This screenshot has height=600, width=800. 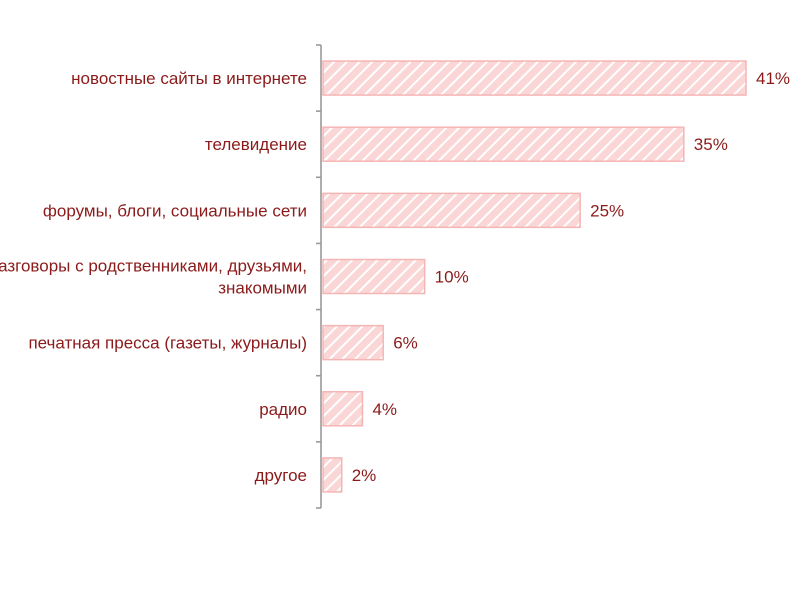 I want to click on category-label-line: новостные сайты в интернете, so click(x=189, y=78).